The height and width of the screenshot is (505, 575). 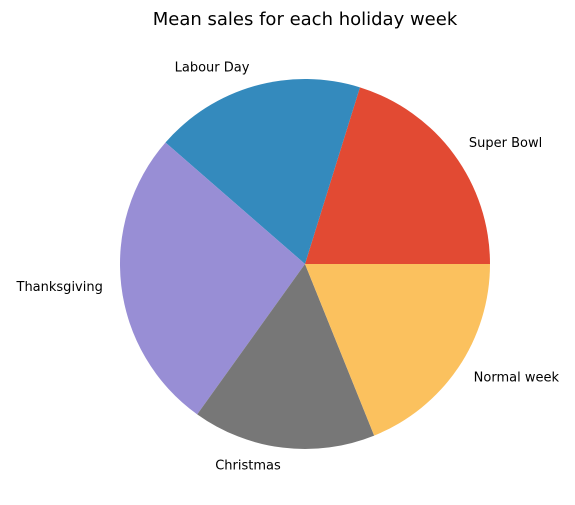 I want to click on pie-label-christmas: Christmas, so click(x=248, y=466).